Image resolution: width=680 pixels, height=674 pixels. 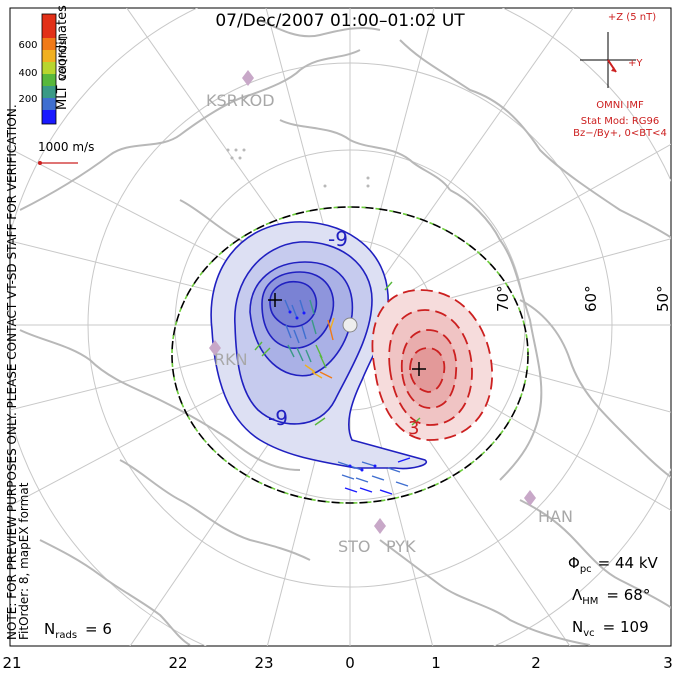 What do you see at coordinates (263, 663) in the screenshot?
I see `mlt-label-23: 23` at bounding box center [263, 663].